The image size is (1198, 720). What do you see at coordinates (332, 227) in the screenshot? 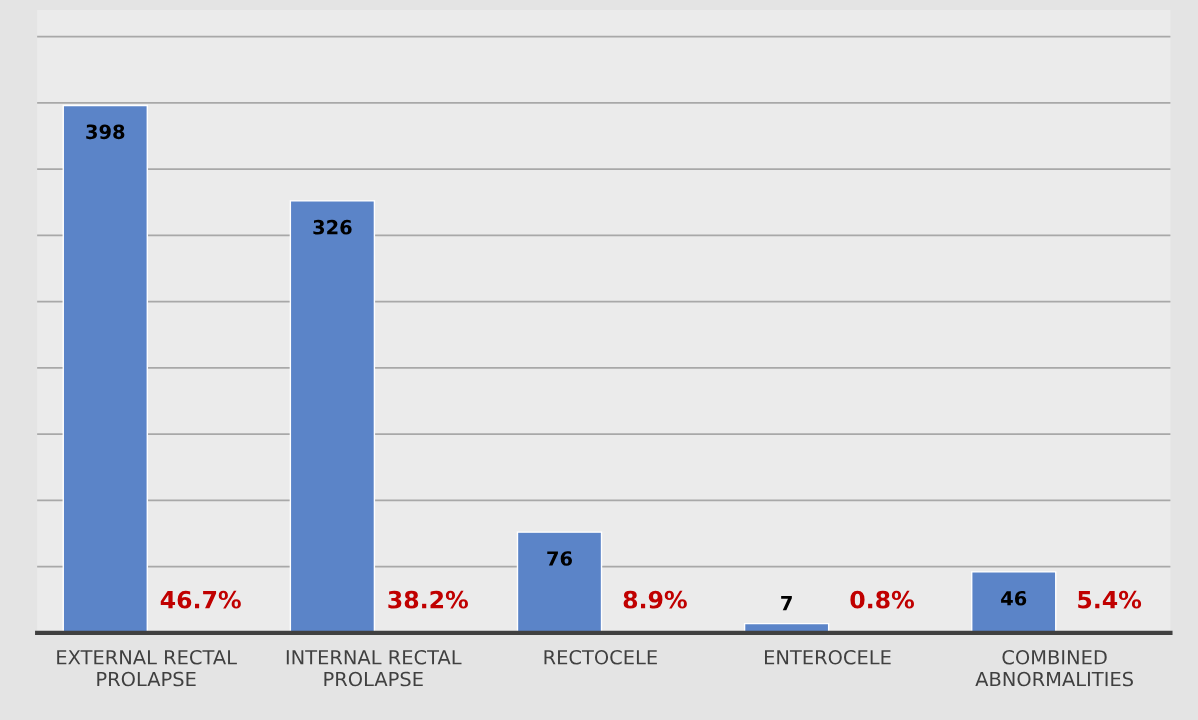
I see `data-label: 326` at bounding box center [332, 227].